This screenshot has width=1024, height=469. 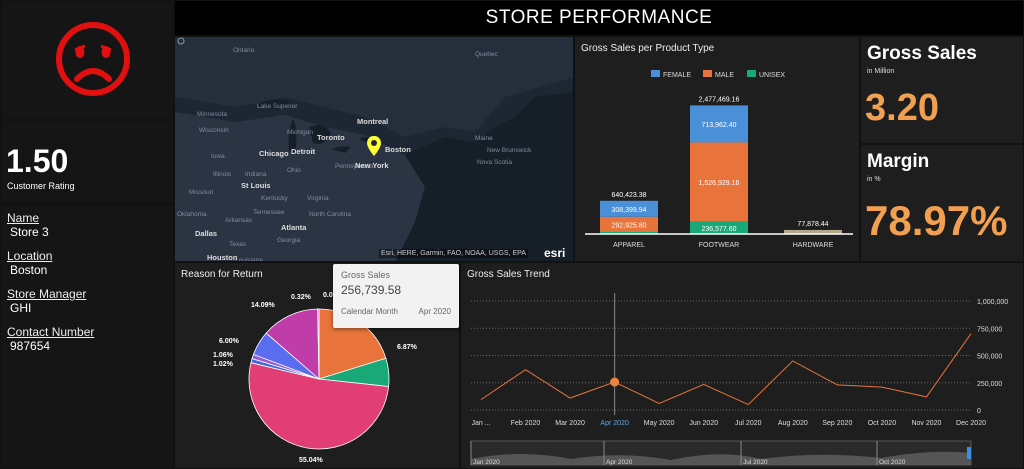 What do you see at coordinates (294, 170) in the screenshot?
I see `map-place-label: Ohio` at bounding box center [294, 170].